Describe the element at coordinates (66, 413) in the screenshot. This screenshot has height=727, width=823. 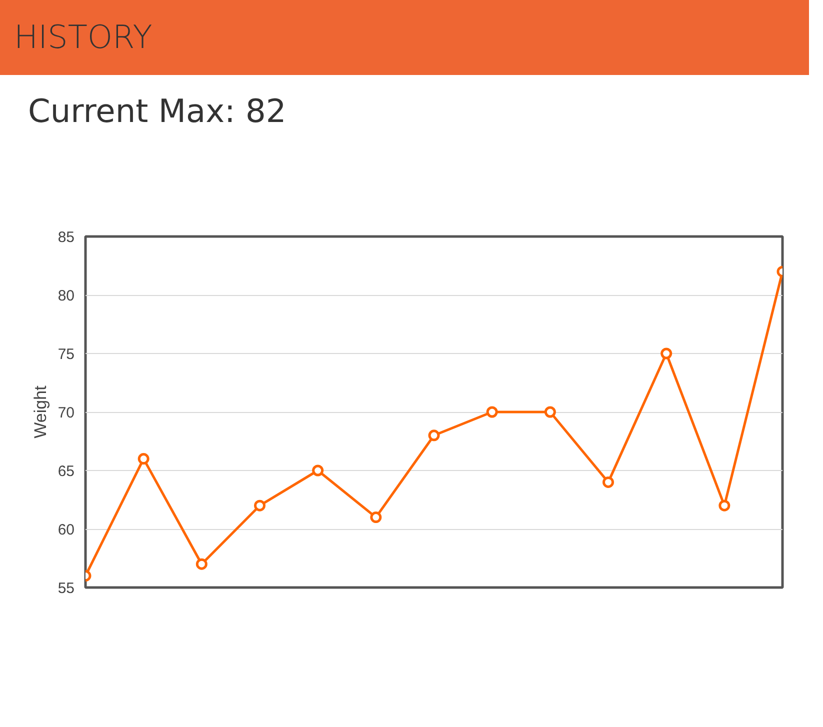
I see `y-tick-label: 70` at that location.